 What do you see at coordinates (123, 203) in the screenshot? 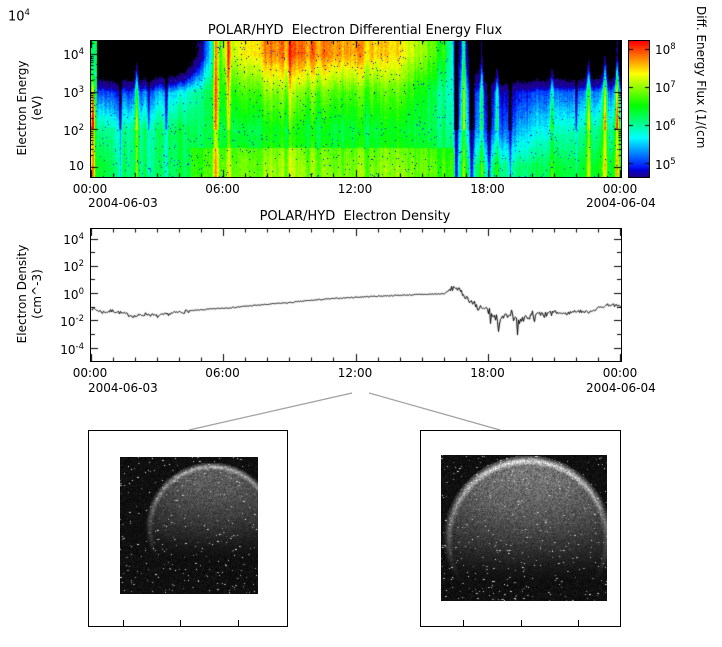
I see `spectrogram-start-date: 2004-06-03` at bounding box center [123, 203].